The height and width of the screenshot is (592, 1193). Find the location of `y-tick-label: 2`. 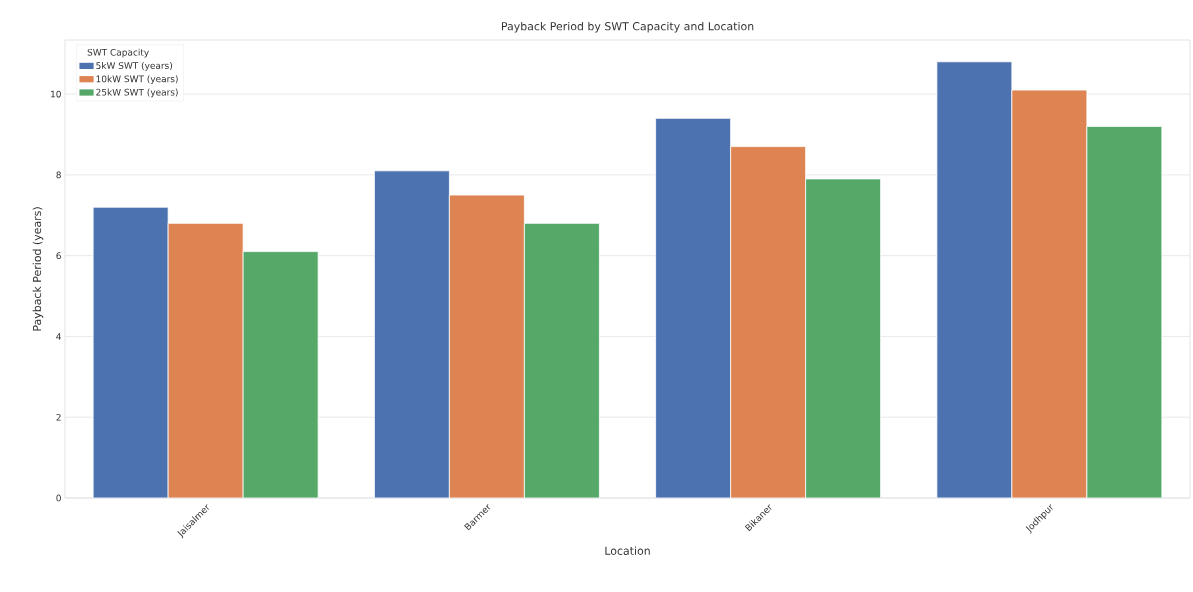

y-tick-label: 2 is located at coordinates (58, 417).